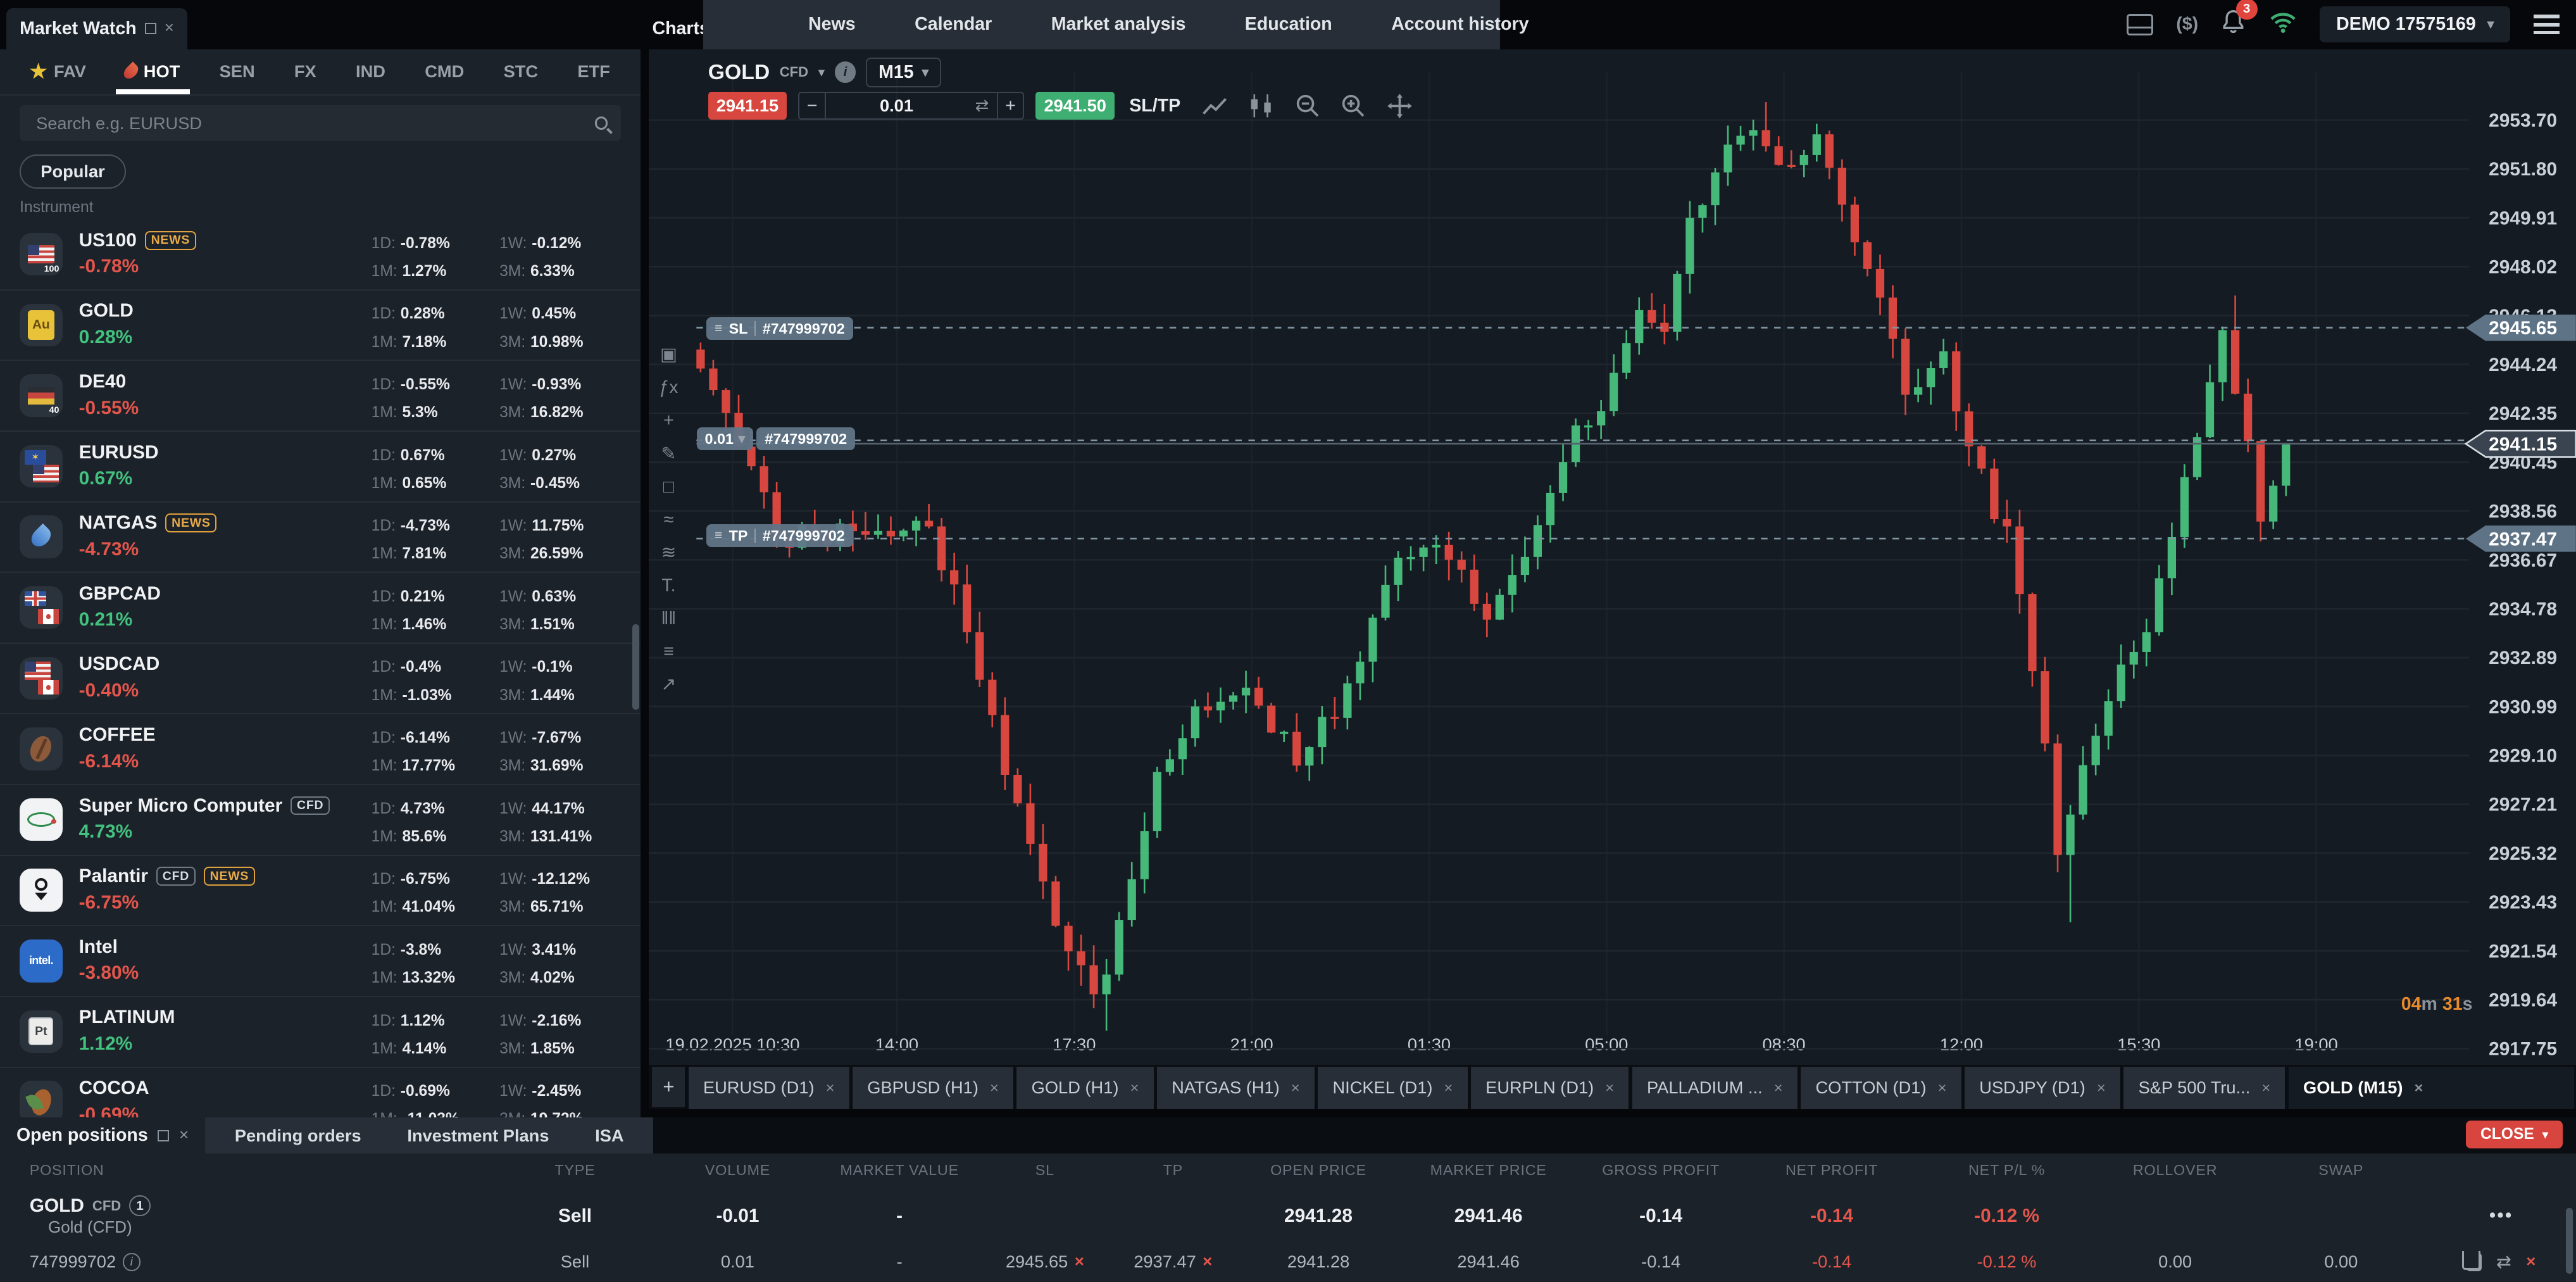 The image size is (2576, 1282). I want to click on volume-tool-icon: ‖‖, so click(669, 618).